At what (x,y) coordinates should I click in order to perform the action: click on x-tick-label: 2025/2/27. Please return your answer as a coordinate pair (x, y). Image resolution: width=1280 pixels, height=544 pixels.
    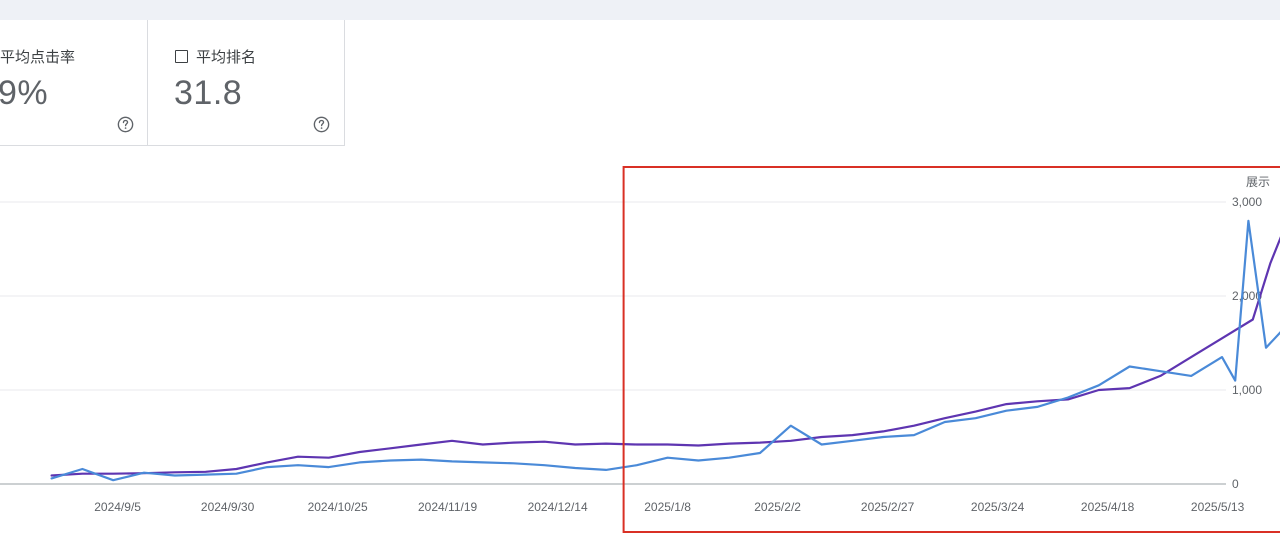
    Looking at the image, I should click on (888, 507).